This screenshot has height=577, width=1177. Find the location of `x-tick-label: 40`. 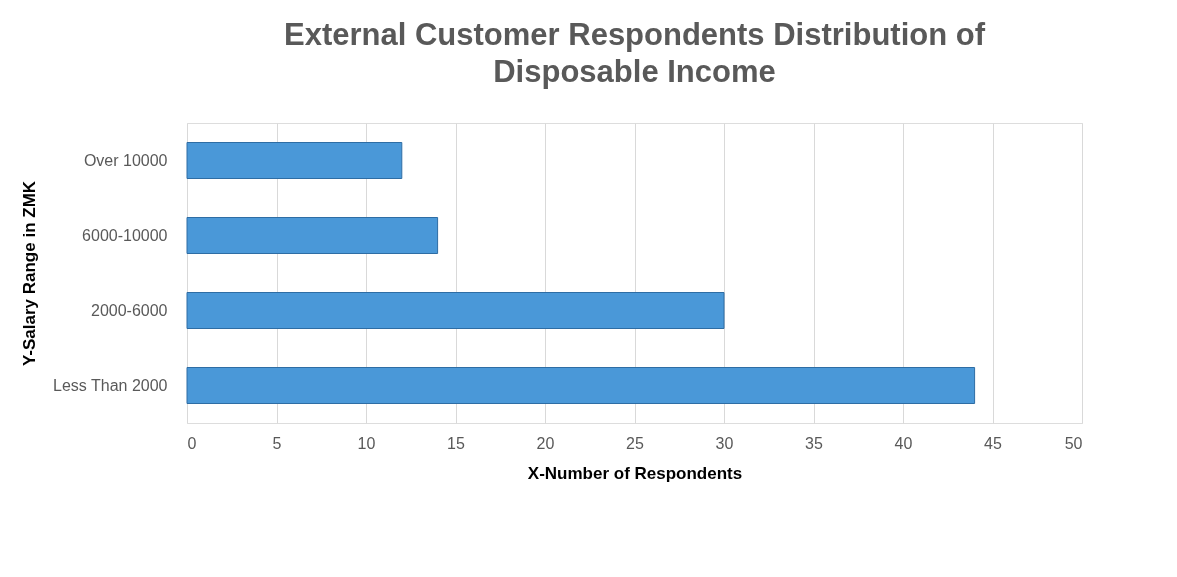

x-tick-label: 40 is located at coordinates (903, 443).